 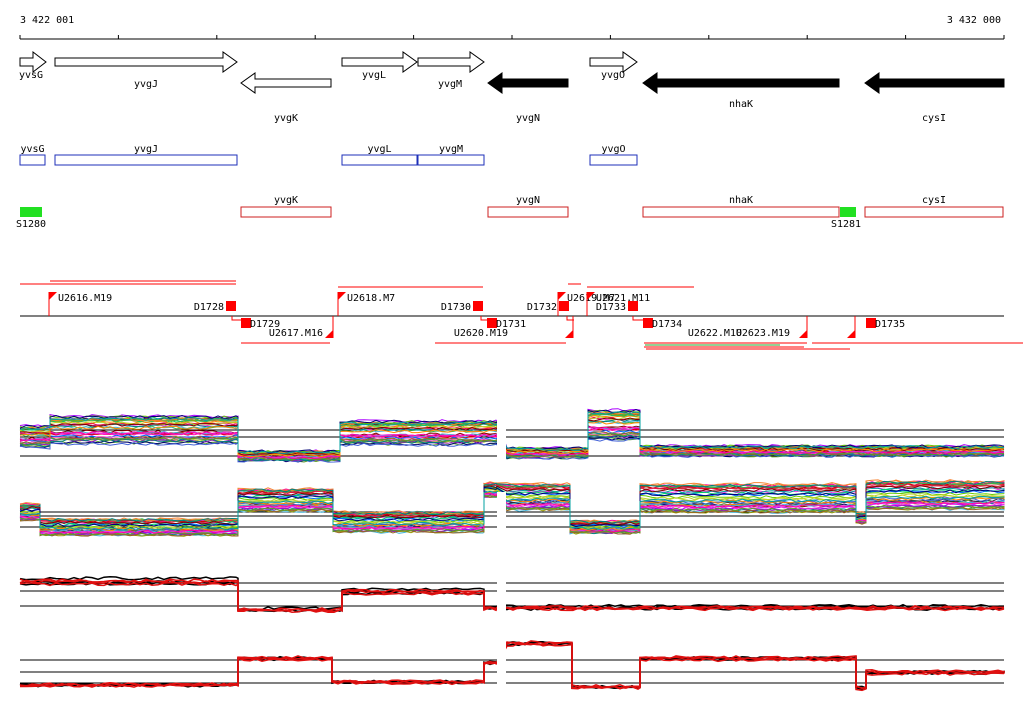 I want to click on track-summary-reverse, so click(x=512, y=677).